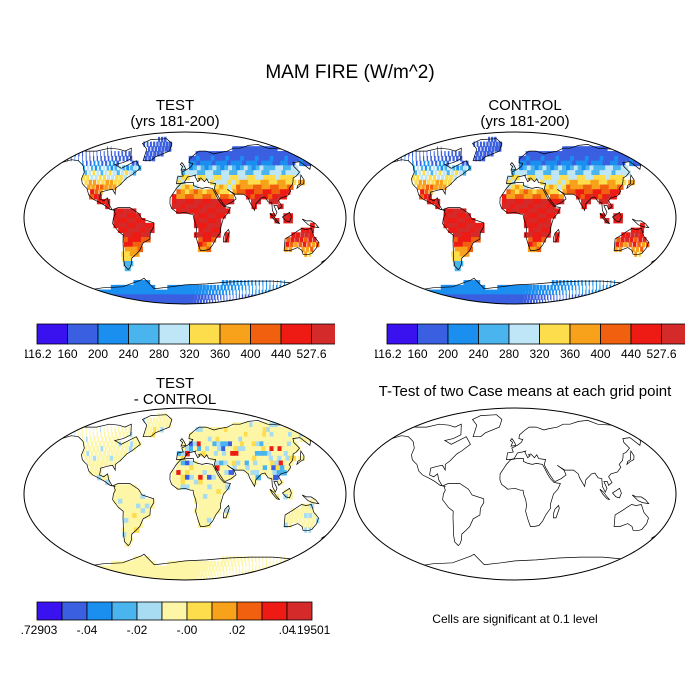 This screenshot has height=700, width=700. What do you see at coordinates (183, 166) in the screenshot?
I see `coastline-britain` at bounding box center [183, 166].